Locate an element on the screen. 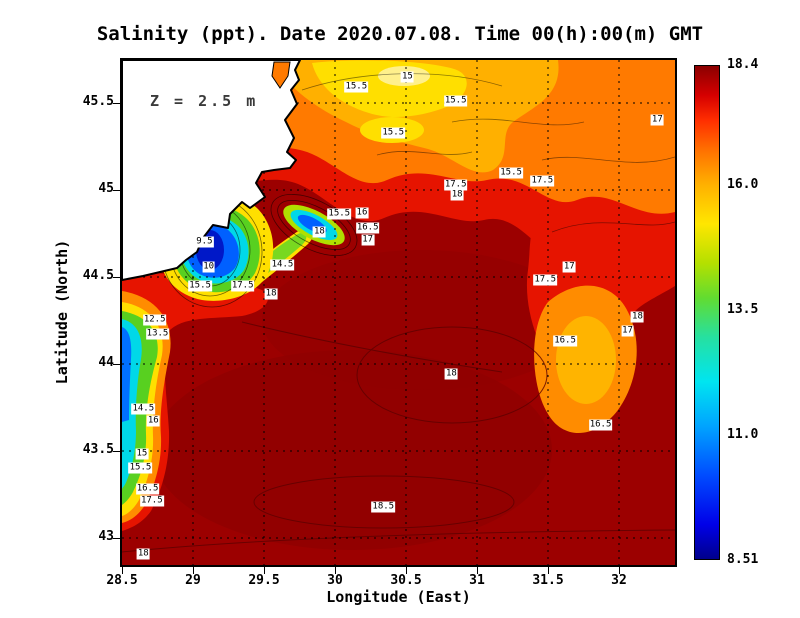  colorbar-tick-label: 8.51 is located at coordinates (743, 559).